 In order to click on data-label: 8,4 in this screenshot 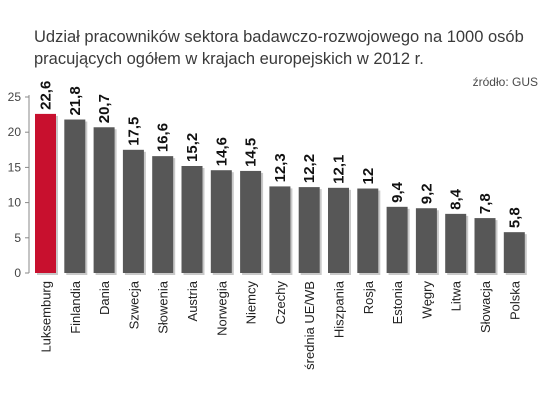, I will do `click(456, 199)`.